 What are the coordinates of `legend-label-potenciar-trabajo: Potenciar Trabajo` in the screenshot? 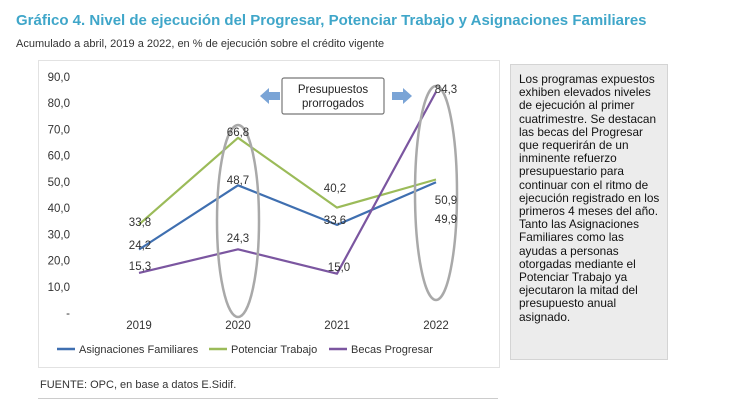 It's located at (274, 350).